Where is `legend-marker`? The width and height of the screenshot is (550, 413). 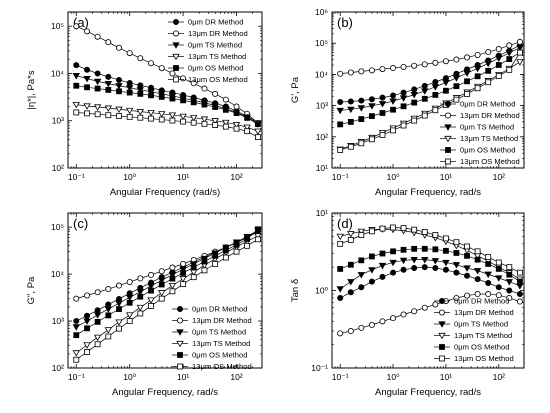 legend-marker is located at coordinates (176, 45).